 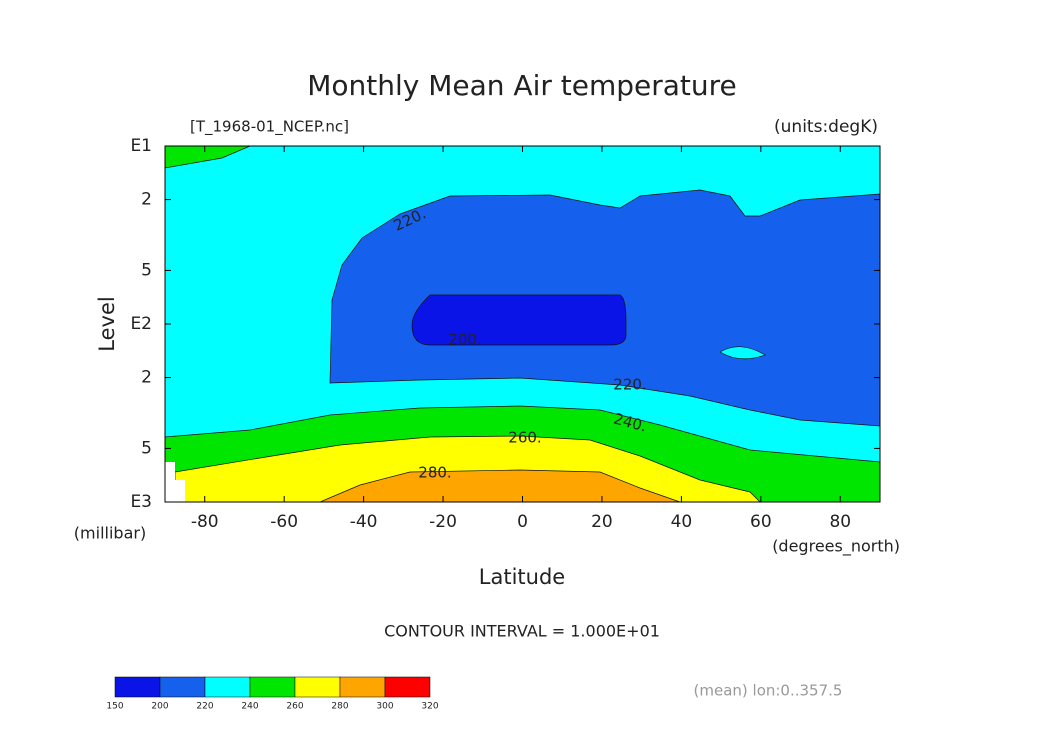 What do you see at coordinates (141, 502) in the screenshot?
I see `y-tick-label: E3` at bounding box center [141, 502].